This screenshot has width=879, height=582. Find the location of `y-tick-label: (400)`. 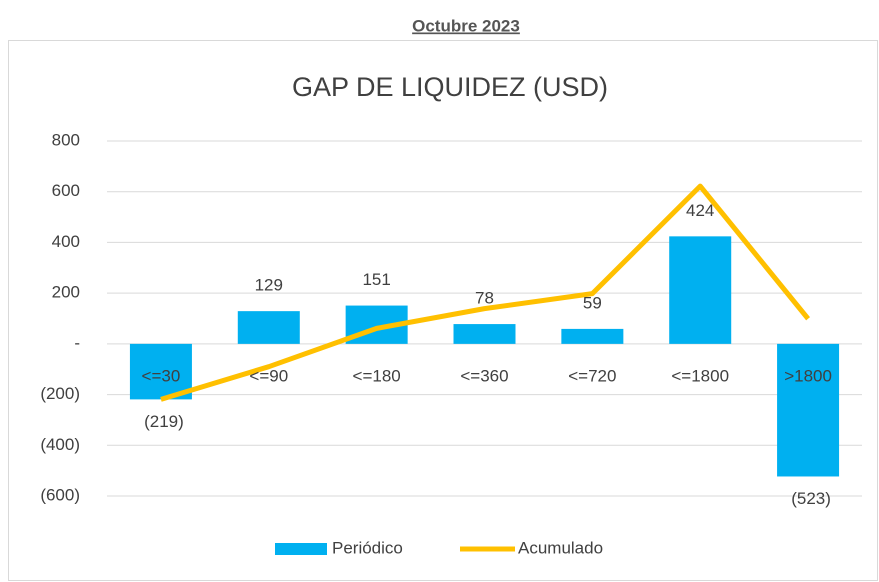

y-tick-label: (400) is located at coordinates (60, 444).